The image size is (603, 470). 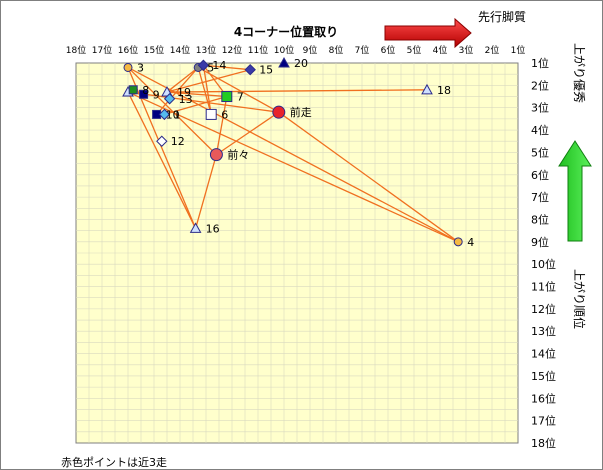 I want to click on x-tick-label: 18位, so click(x=76, y=50).